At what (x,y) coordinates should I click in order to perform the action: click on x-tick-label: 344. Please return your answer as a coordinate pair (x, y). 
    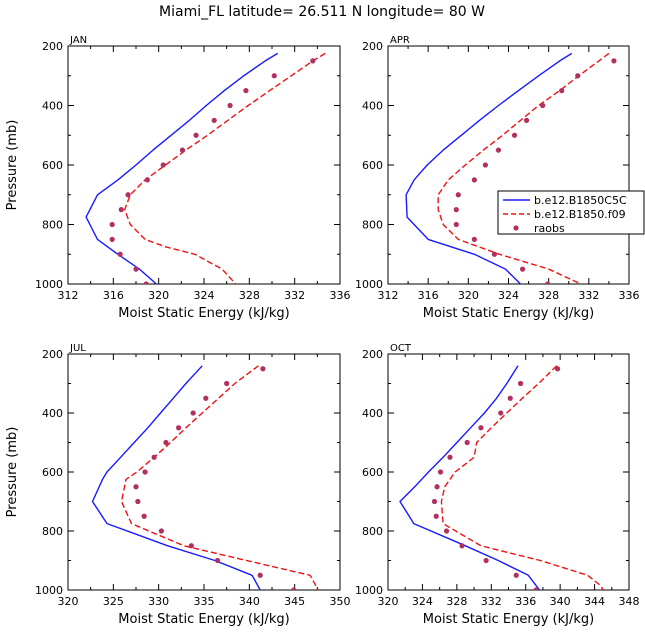
    Looking at the image, I should click on (594, 601).